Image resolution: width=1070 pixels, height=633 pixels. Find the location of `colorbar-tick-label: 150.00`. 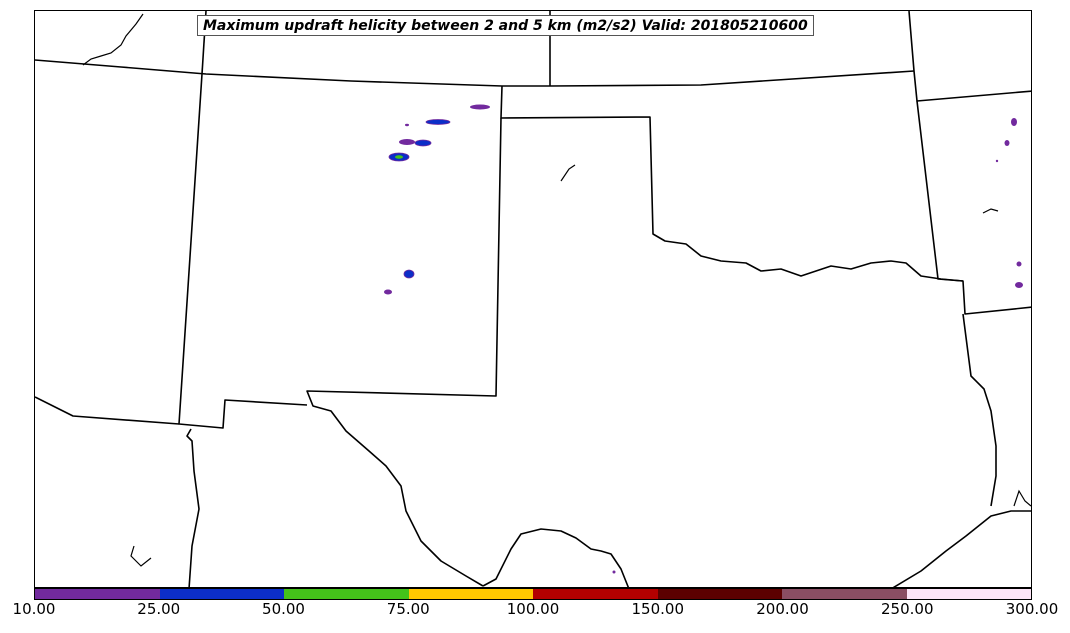

colorbar-tick-label: 150.00 is located at coordinates (658, 609).